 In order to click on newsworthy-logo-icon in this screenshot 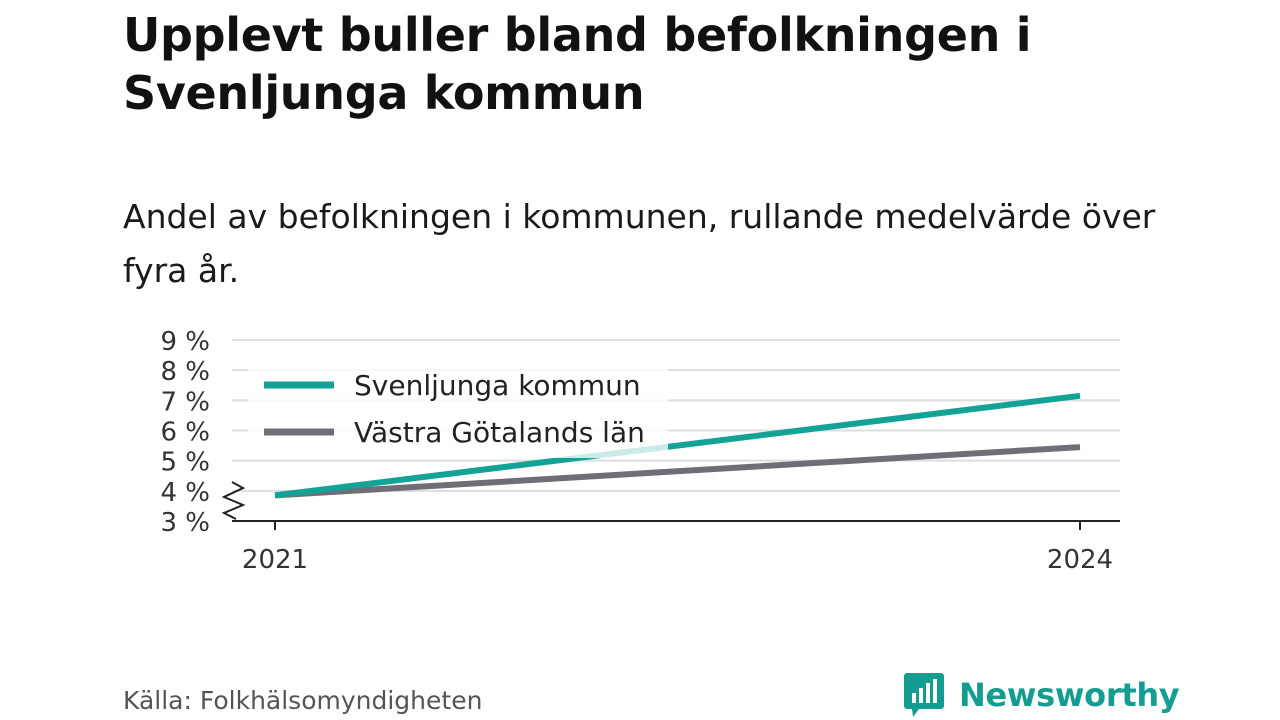, I will do `click(924, 695)`.